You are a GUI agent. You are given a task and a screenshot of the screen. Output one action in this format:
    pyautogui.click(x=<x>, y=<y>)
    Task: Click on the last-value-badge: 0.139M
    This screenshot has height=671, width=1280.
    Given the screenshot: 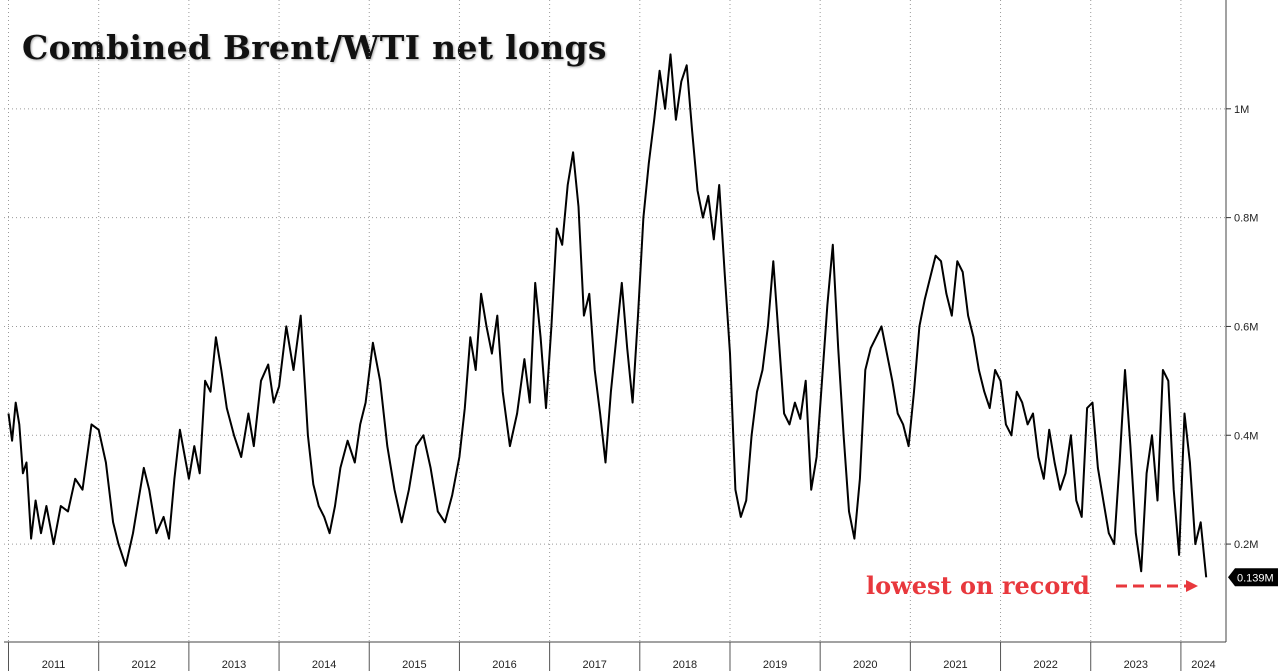 What is the action you would take?
    pyautogui.click(x=1253, y=577)
    